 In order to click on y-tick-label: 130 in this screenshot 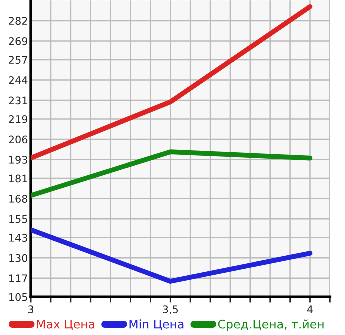, I will do `click(19, 258)`.